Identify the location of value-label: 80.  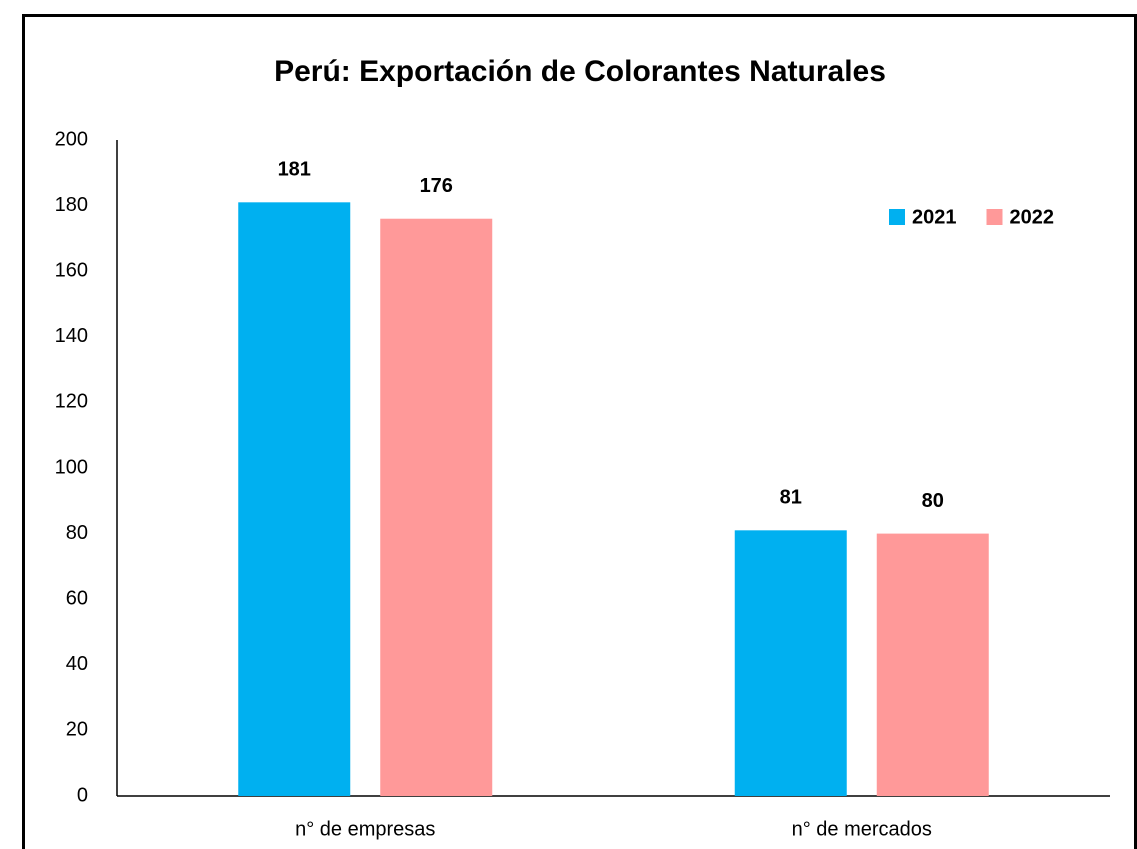
(933, 501).